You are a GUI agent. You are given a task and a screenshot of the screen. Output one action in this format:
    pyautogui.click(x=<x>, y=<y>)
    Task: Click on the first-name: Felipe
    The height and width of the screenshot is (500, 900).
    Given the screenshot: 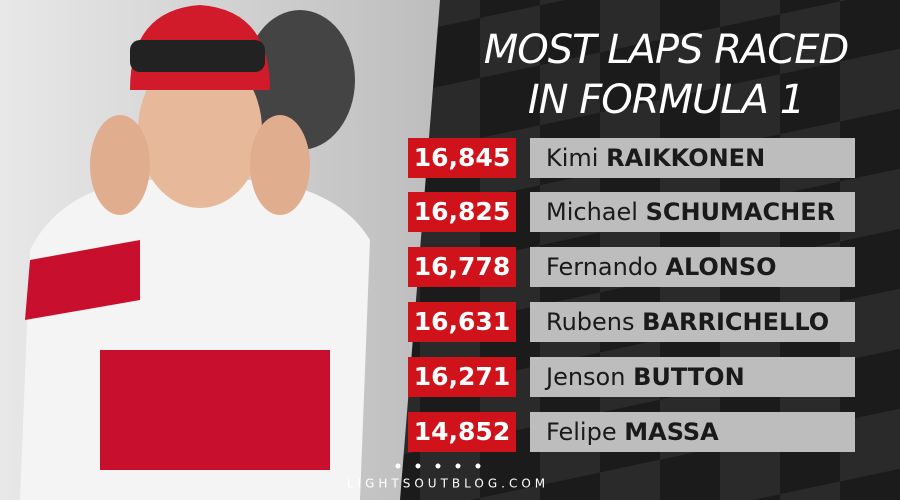 What is the action you would take?
    pyautogui.click(x=581, y=432)
    